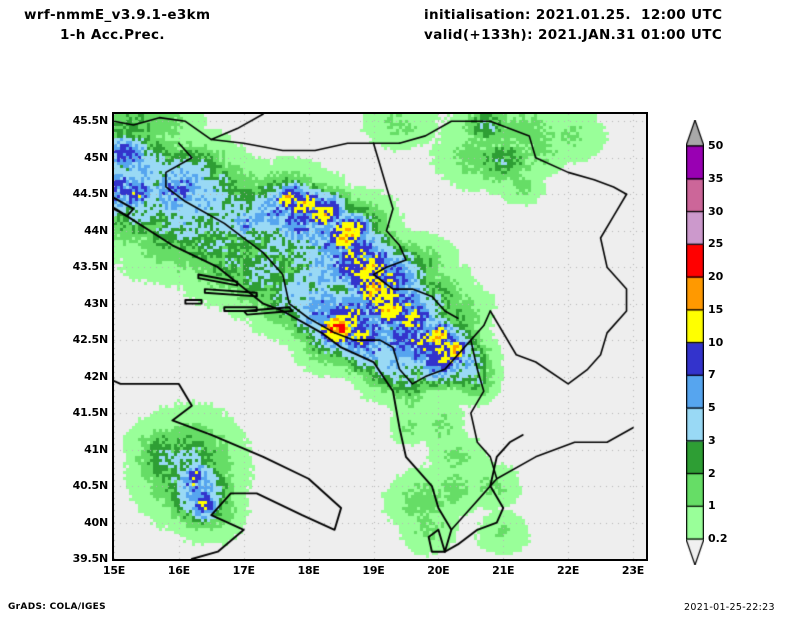 This screenshot has width=800, height=618. Describe the element at coordinates (716, 244) in the screenshot. I see `colorbar-tick-label: 25` at that location.